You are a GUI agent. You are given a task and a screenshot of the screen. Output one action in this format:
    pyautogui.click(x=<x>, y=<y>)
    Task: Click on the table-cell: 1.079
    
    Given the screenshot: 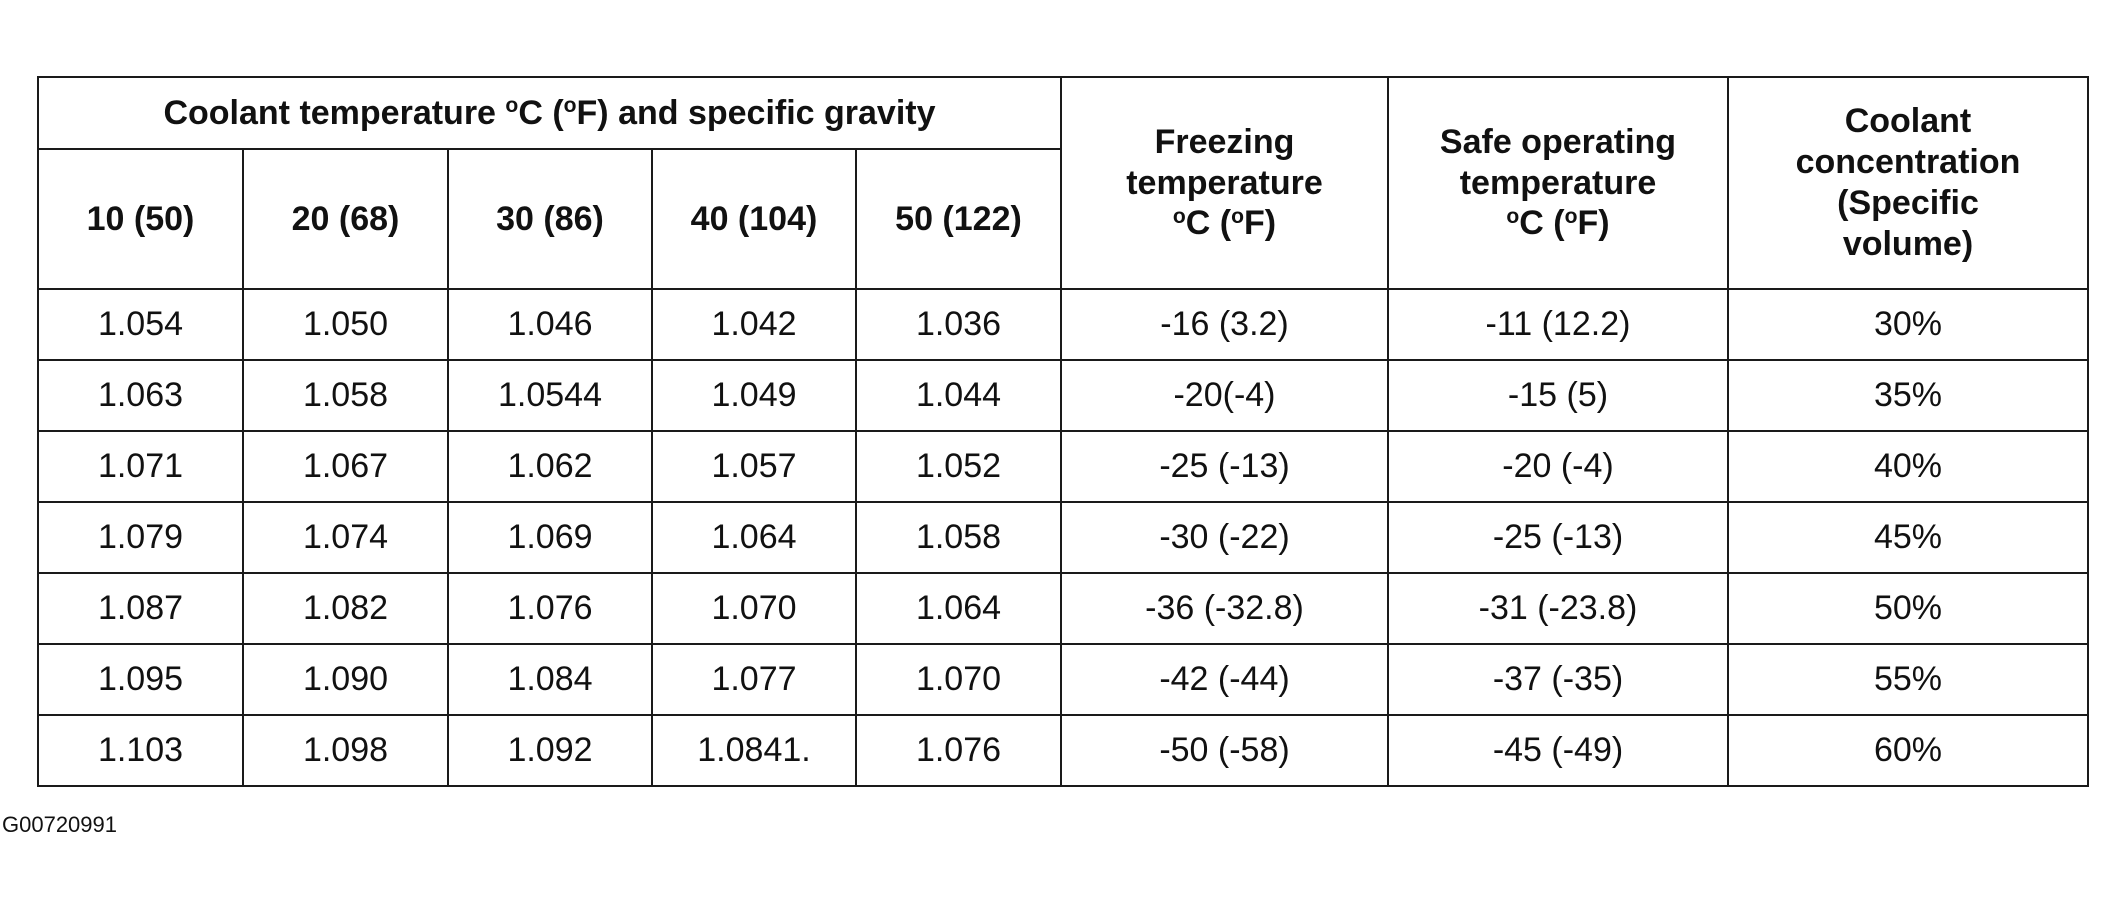 What is the action you would take?
    pyautogui.click(x=140, y=537)
    